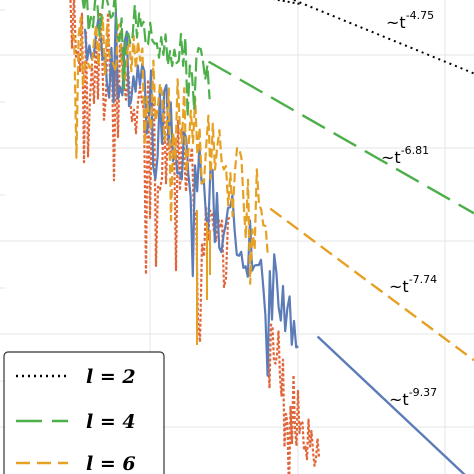 The height and width of the screenshot is (474, 474). What do you see at coordinates (420, 15) in the screenshot?
I see `annotation-exponent: -4.75` at bounding box center [420, 15].